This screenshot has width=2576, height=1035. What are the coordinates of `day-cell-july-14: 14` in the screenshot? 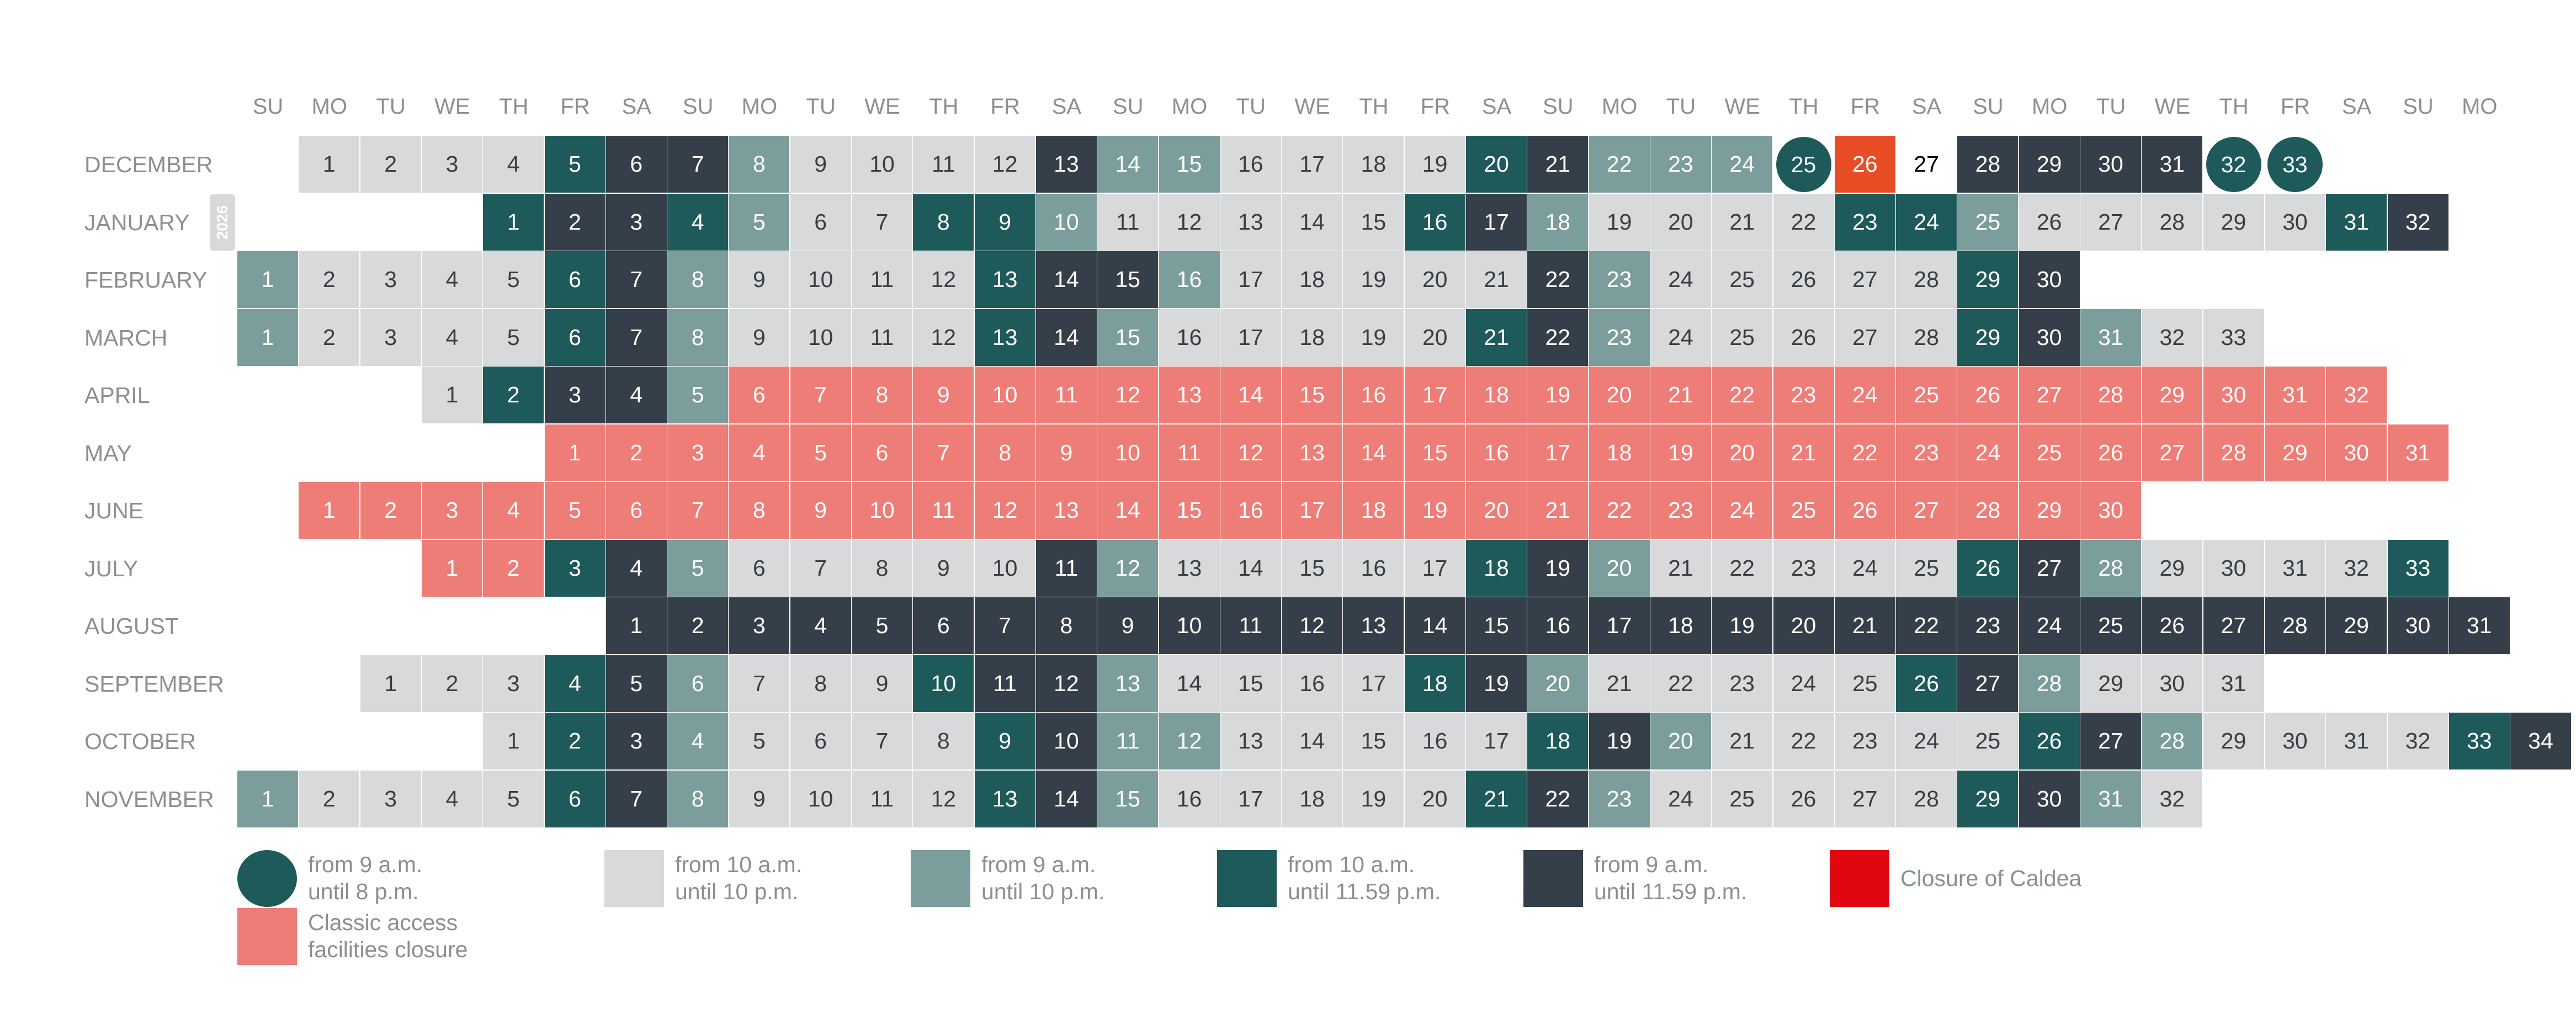 It's located at (1250, 568).